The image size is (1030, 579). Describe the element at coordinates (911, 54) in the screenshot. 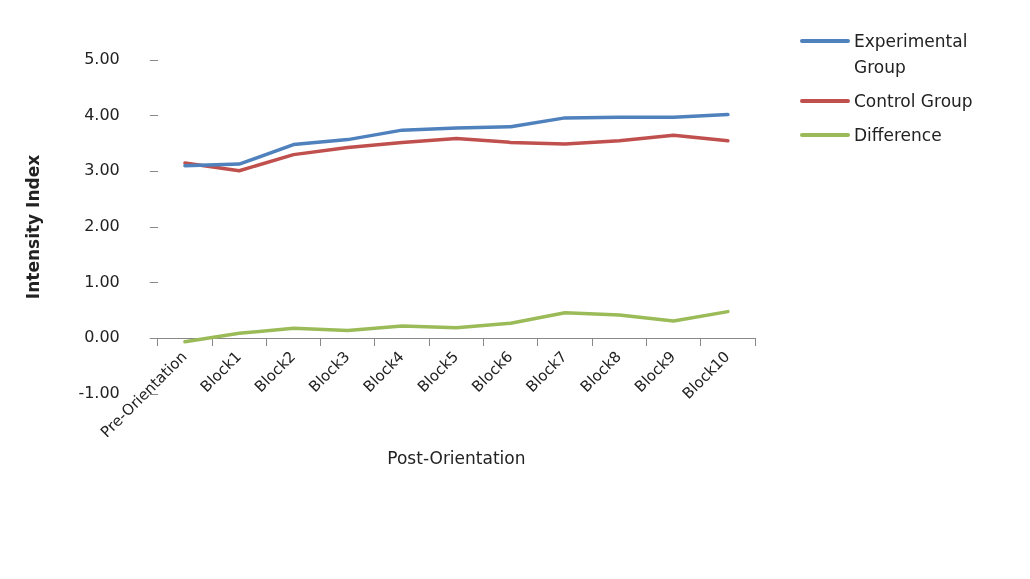

I see `legend-label: Experimental Group` at that location.